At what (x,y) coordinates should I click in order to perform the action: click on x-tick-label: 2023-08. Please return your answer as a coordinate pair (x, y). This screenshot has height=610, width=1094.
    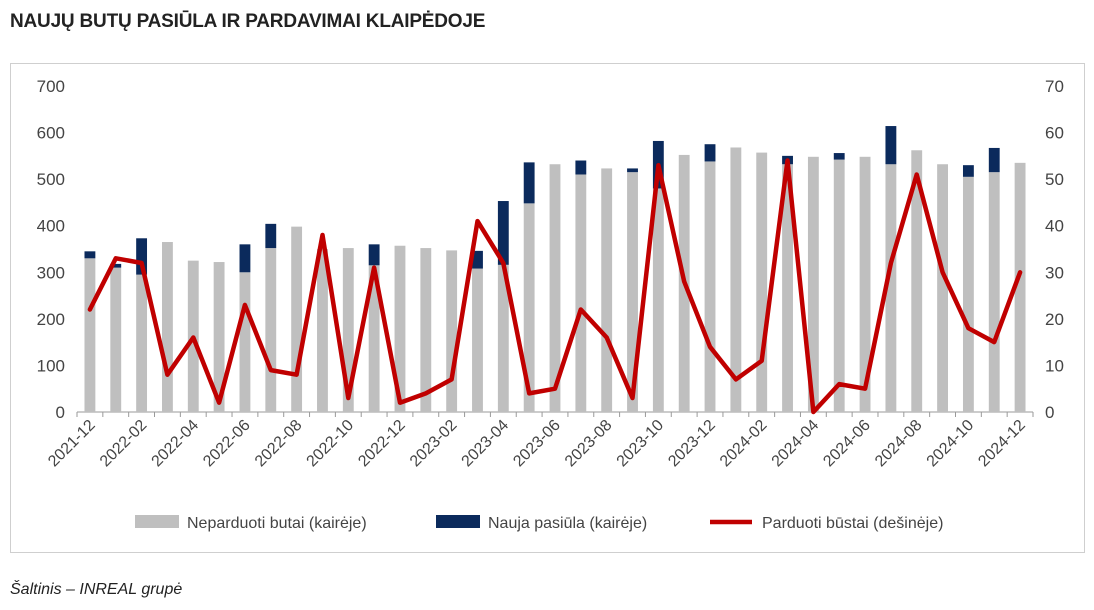
    Looking at the image, I should click on (589, 444).